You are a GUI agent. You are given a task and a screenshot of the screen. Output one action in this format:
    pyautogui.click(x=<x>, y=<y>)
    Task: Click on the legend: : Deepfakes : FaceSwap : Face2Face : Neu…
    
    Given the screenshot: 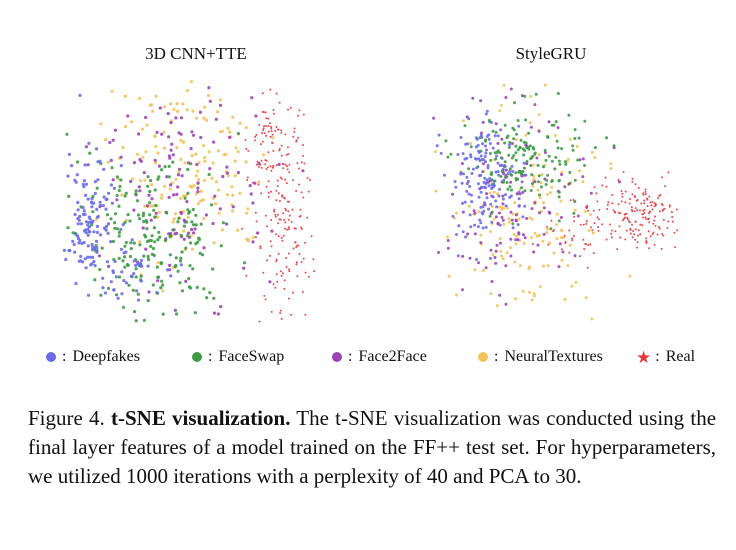 What is the action you would take?
    pyautogui.click(x=376, y=360)
    